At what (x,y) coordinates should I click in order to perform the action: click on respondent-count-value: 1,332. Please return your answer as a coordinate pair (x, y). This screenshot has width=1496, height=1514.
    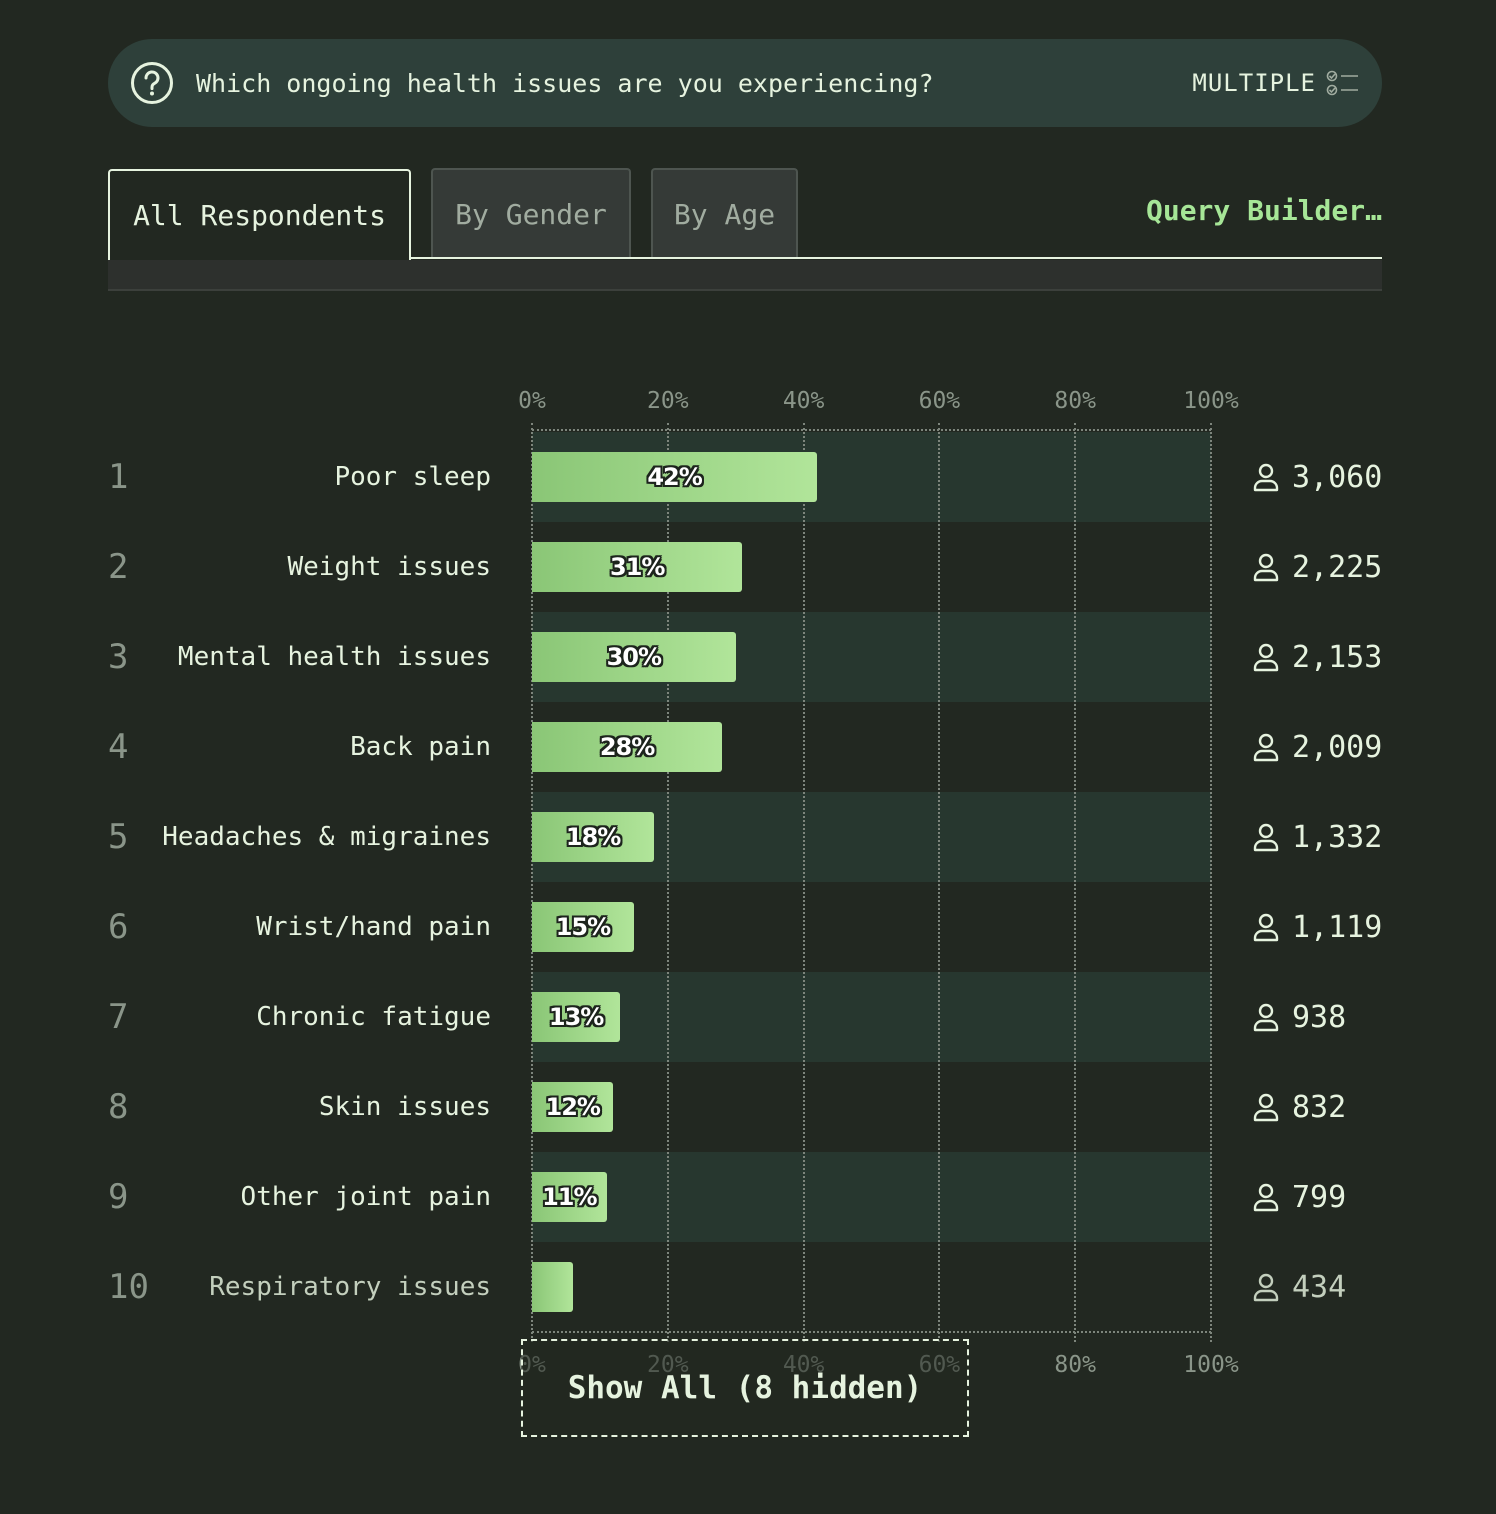
    Looking at the image, I should click on (1337, 837).